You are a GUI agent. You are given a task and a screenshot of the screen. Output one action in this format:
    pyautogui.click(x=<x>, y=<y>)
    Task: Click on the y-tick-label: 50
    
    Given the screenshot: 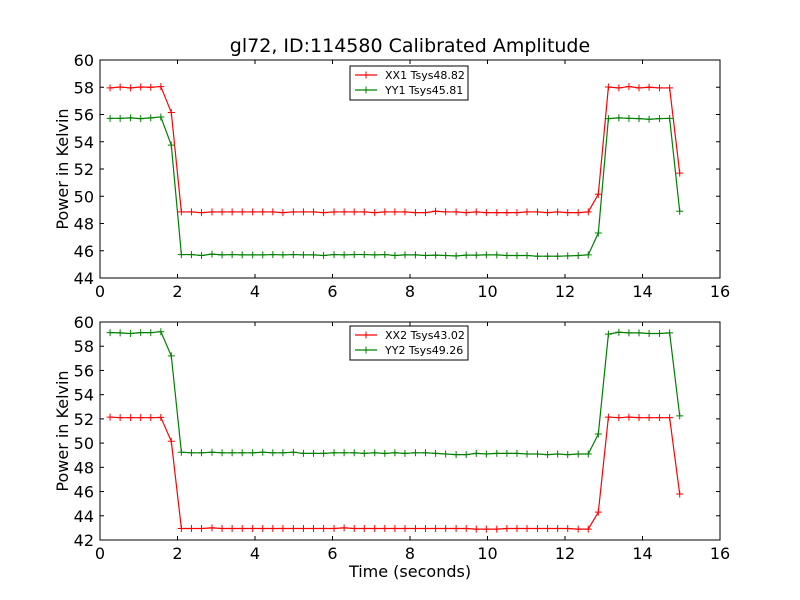 What is the action you would take?
    pyautogui.click(x=84, y=443)
    